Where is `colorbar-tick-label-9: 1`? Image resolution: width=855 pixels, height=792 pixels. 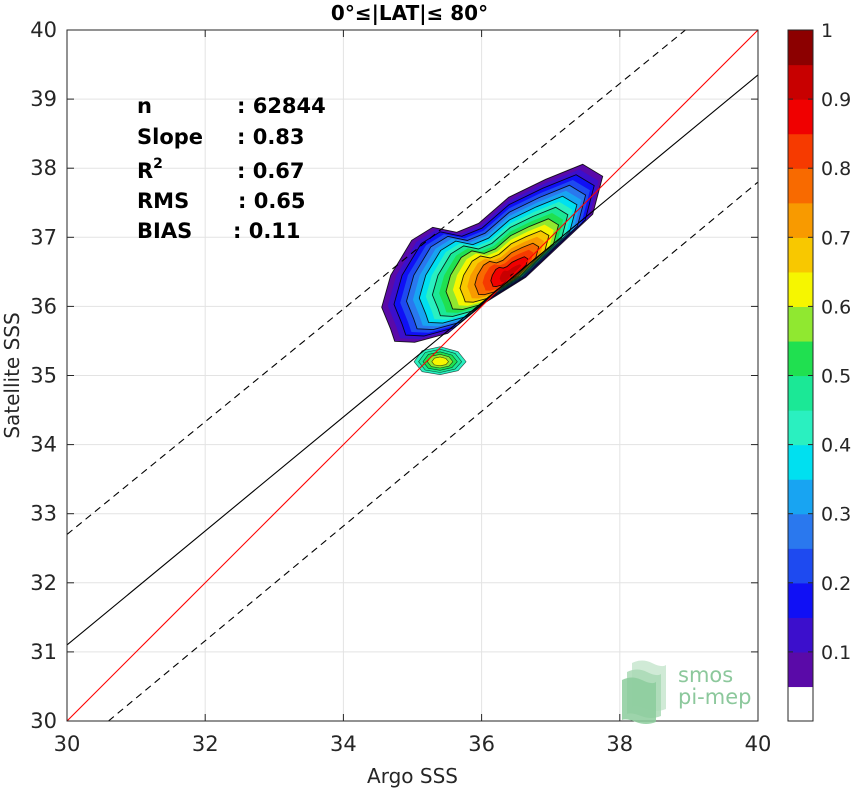
colorbar-tick-label-9: 1 is located at coordinates (827, 31).